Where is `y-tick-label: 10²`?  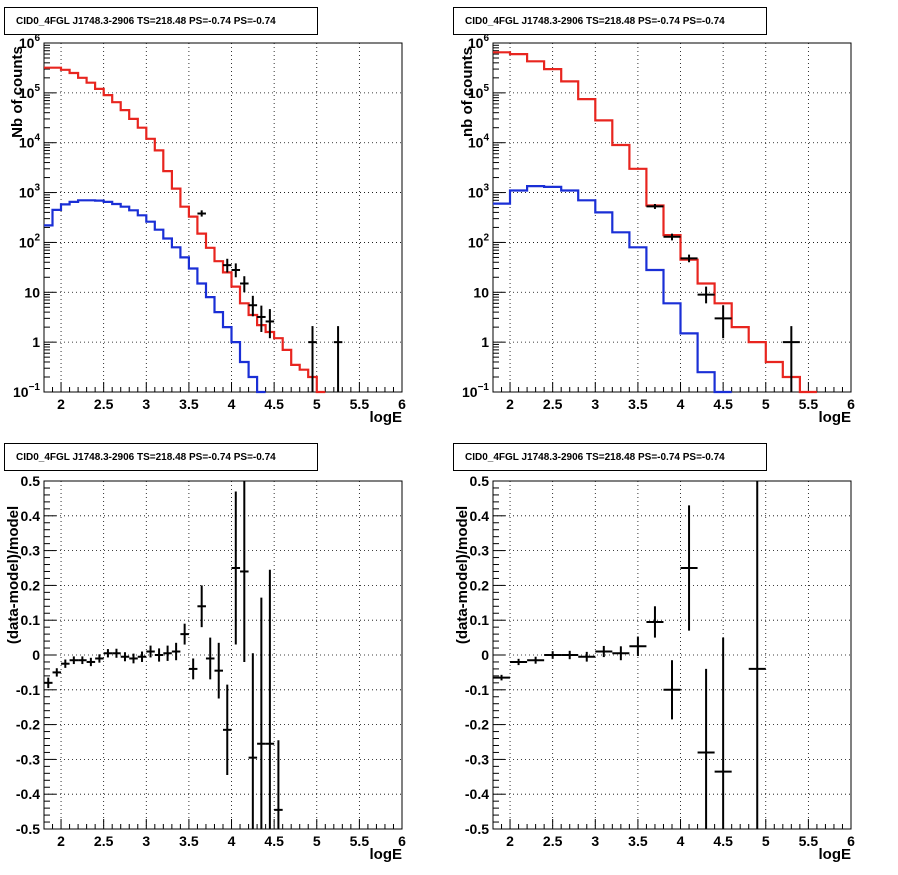
y-tick-label: 10² is located at coordinates (479, 241).